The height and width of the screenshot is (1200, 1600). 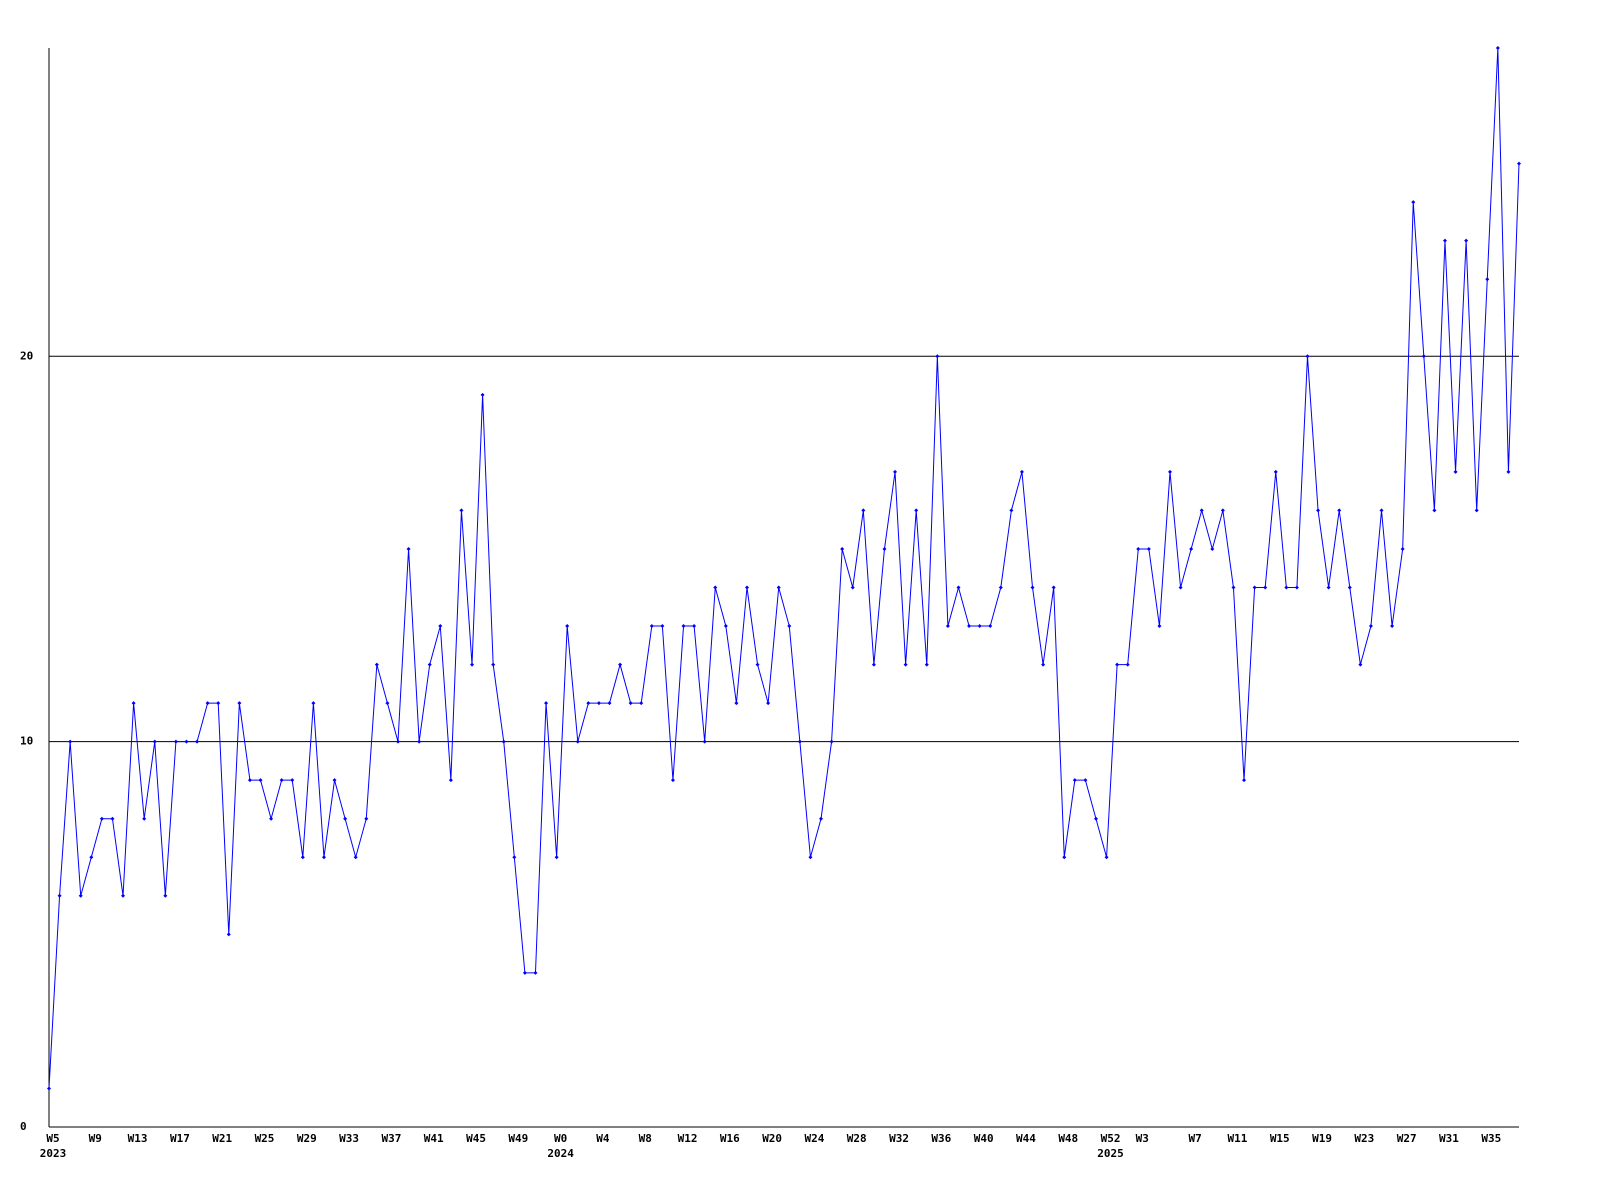 What do you see at coordinates (180, 1138) in the screenshot?
I see `x-tick-label: W17` at bounding box center [180, 1138].